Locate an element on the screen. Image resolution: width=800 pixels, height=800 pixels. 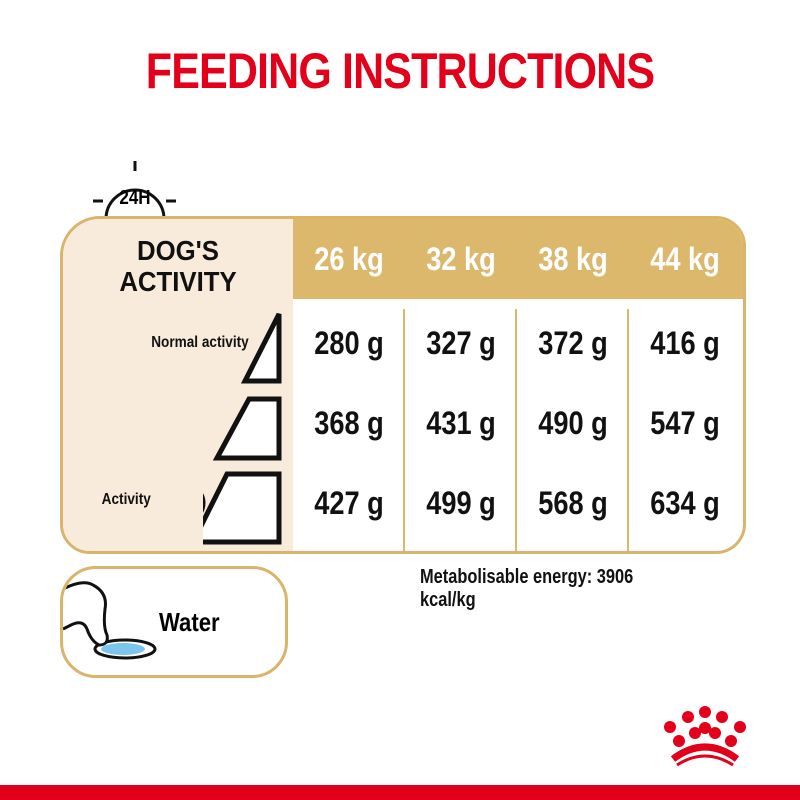
clock-label: 24H is located at coordinates (135, 198).